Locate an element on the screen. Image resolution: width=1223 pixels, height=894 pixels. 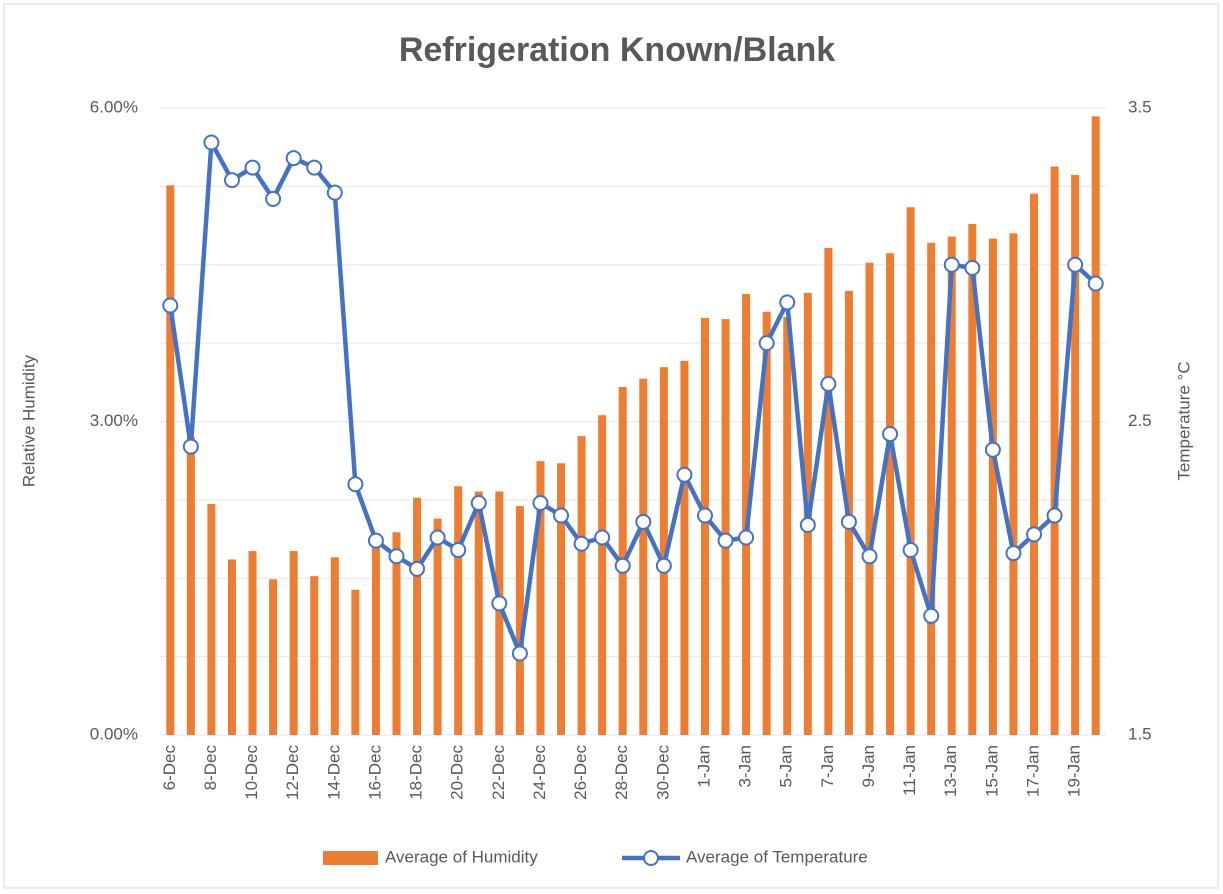
x-tick-label: 28-Dec is located at coordinates (621, 772).